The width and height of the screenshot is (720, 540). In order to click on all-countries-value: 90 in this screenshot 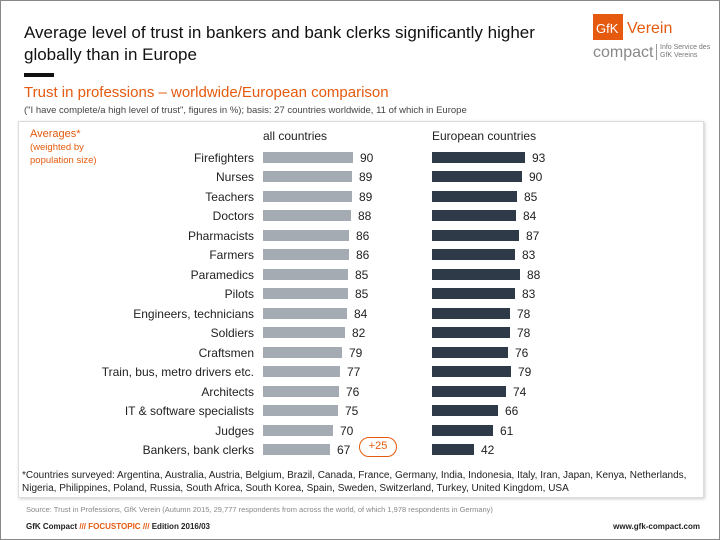, I will do `click(367, 158)`.